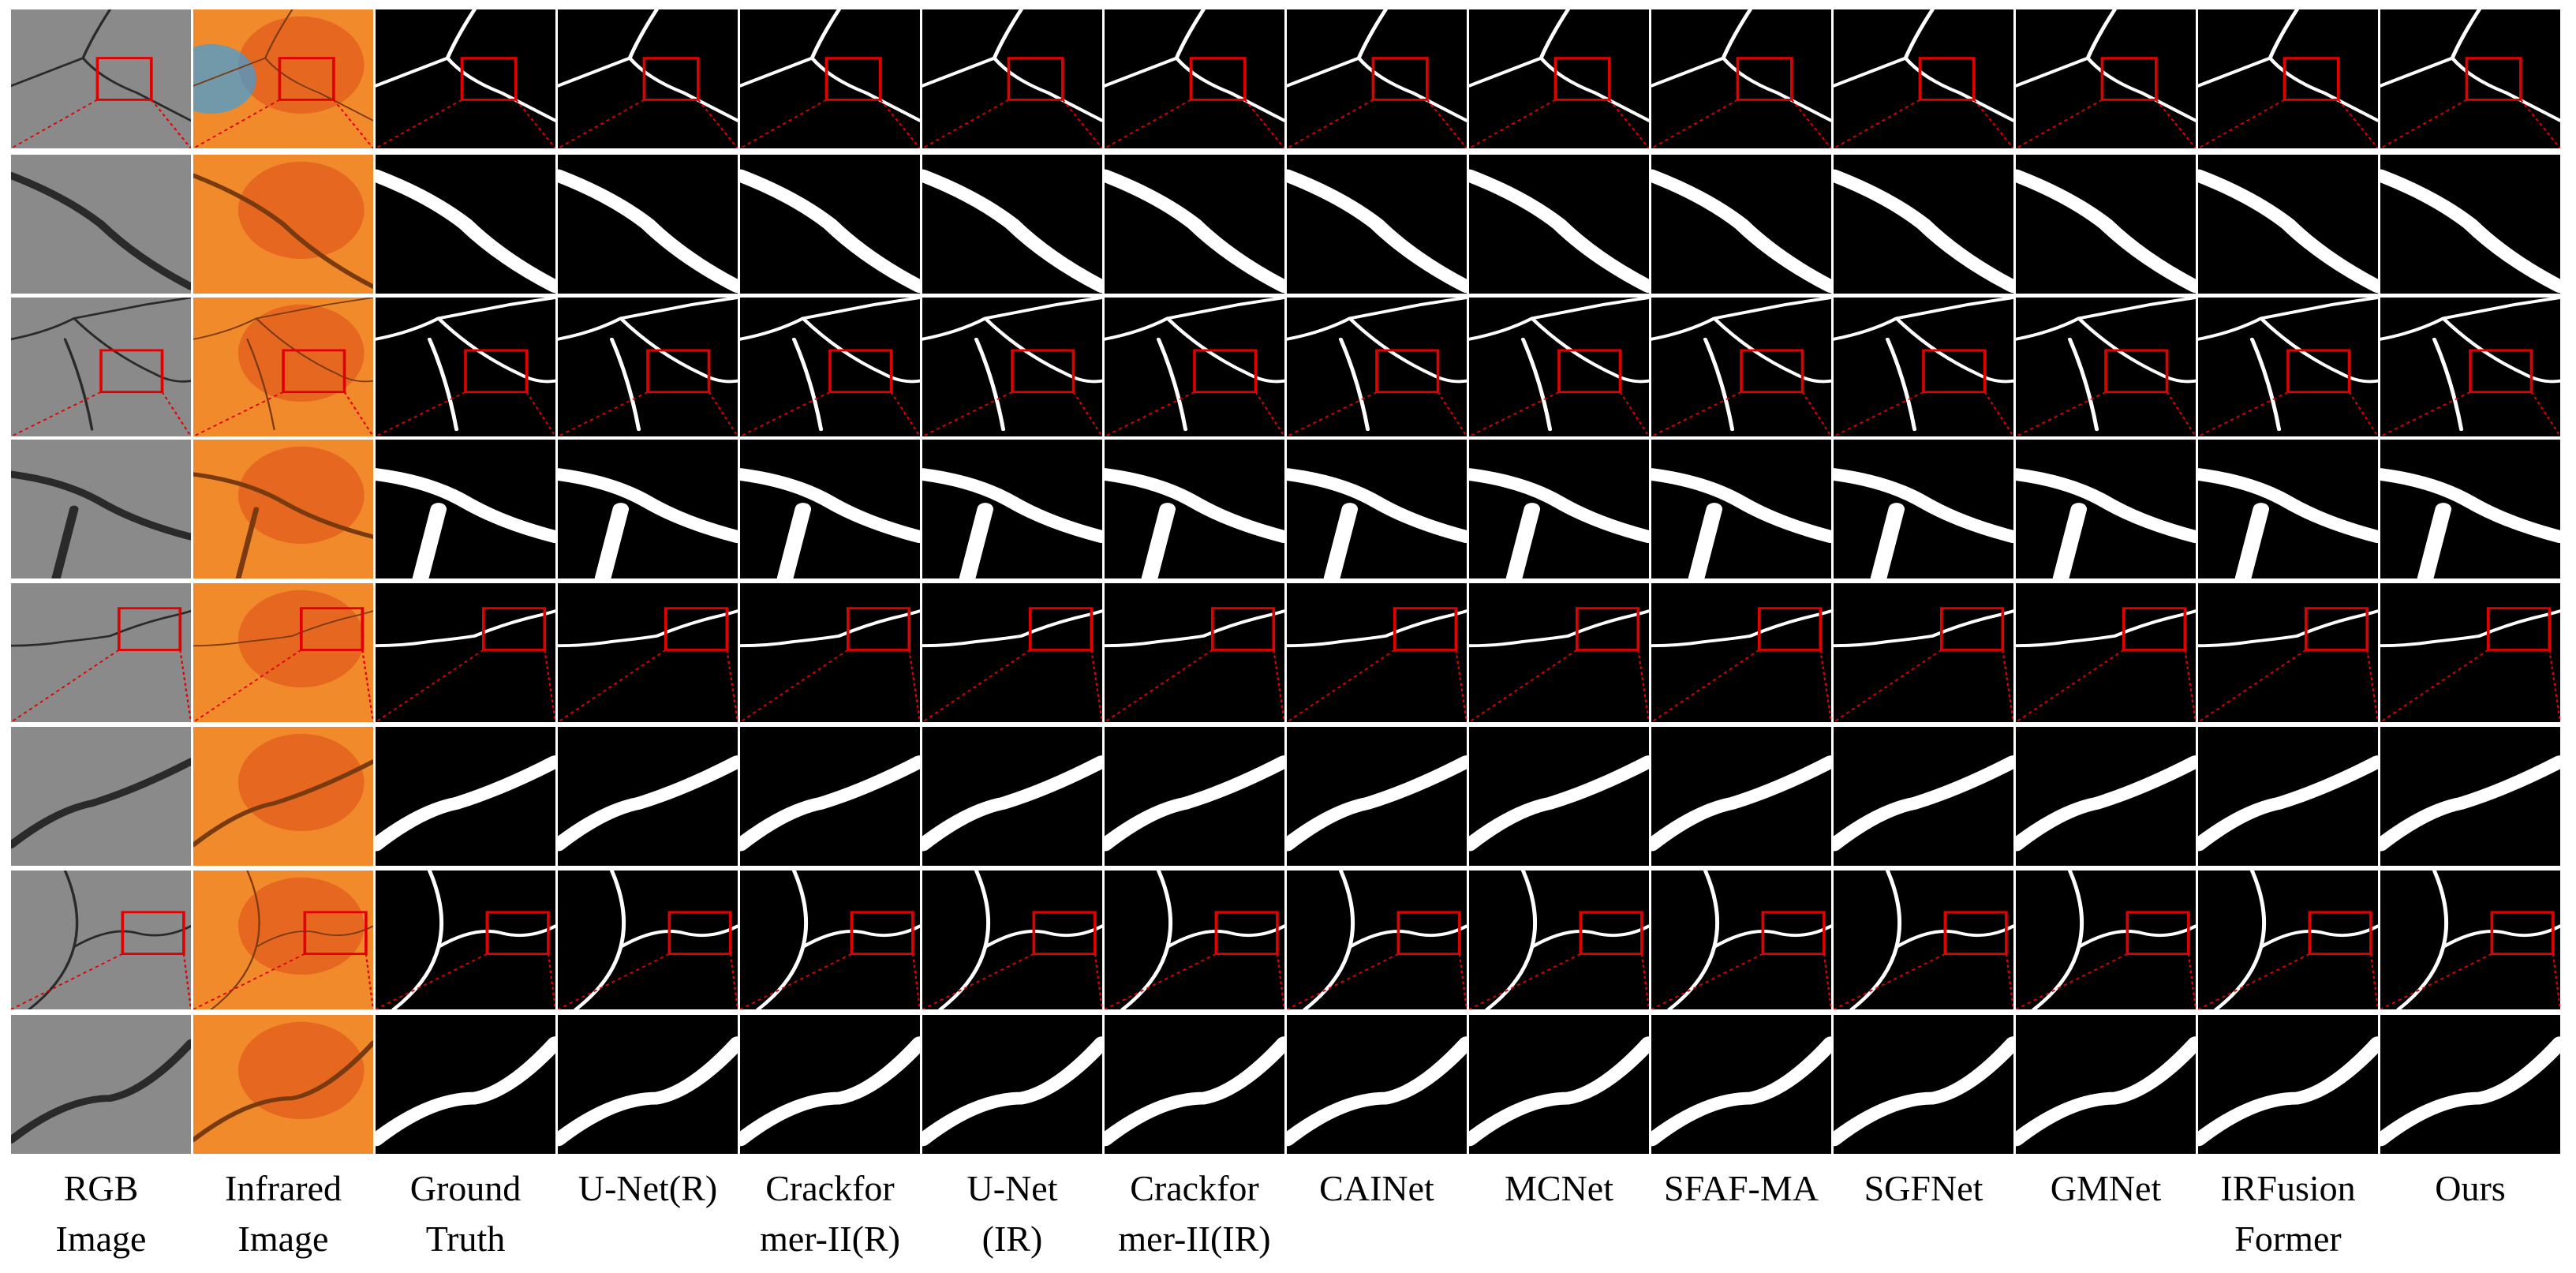  I want to click on ir-hotspot, so click(301, 495).